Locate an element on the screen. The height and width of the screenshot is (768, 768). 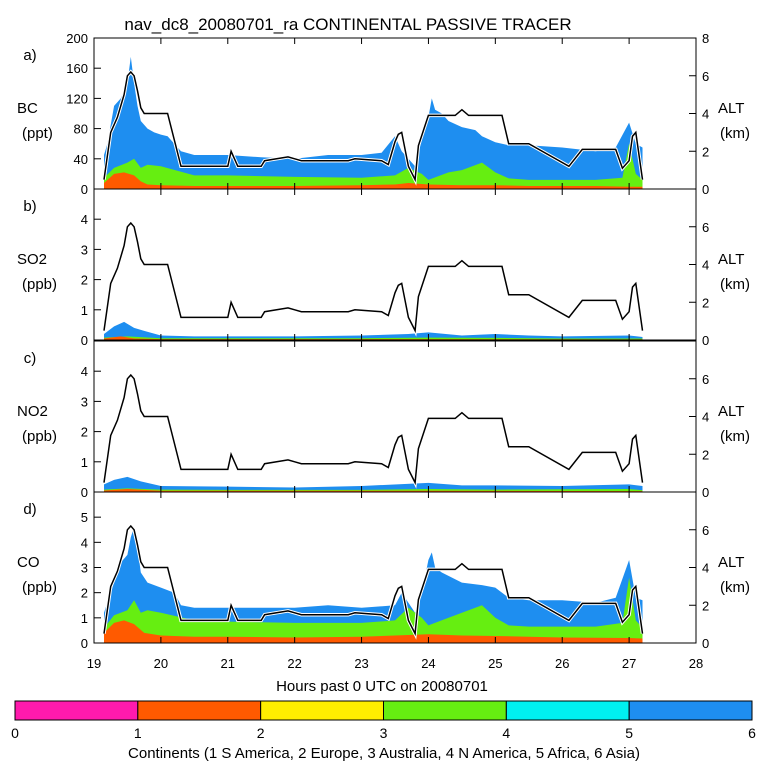
x-tick-label: 25 is located at coordinates (495, 663).